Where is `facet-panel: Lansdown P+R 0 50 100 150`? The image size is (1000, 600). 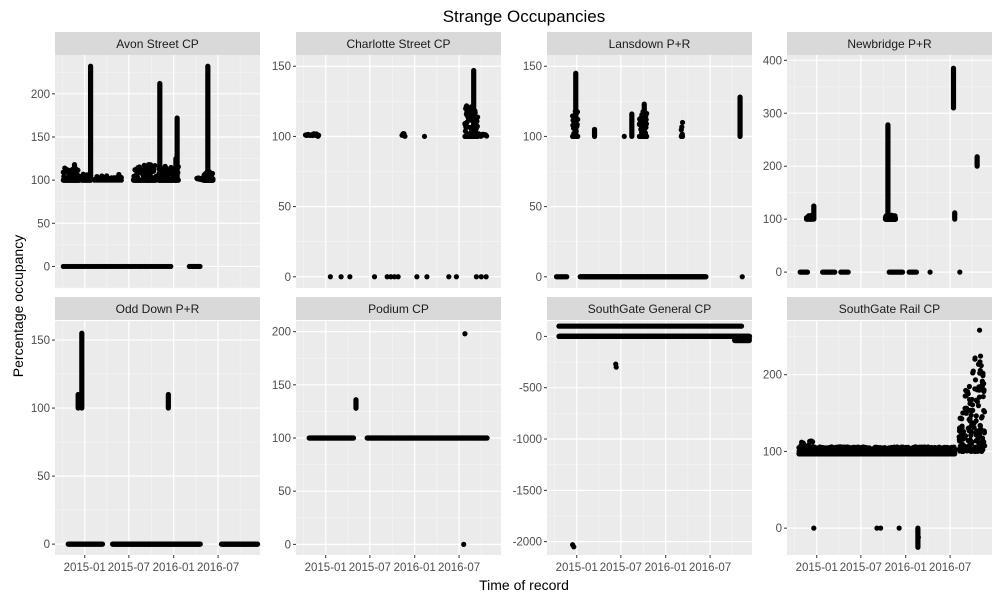
facet-panel: Lansdown P+R 0 50 100 150 is located at coordinates (637, 160).